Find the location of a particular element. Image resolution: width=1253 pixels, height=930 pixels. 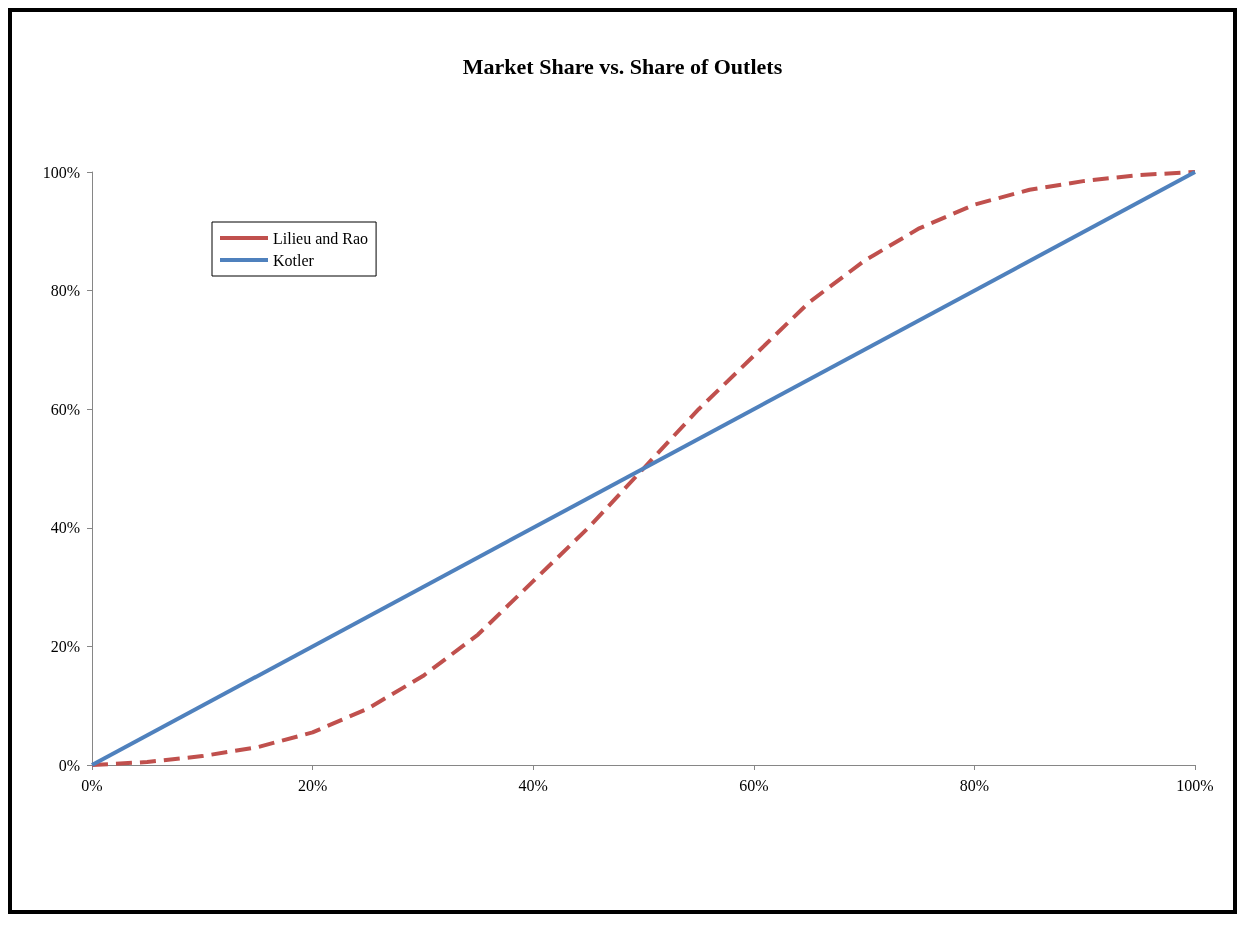

x-tick-label: 100% is located at coordinates (1195, 785).